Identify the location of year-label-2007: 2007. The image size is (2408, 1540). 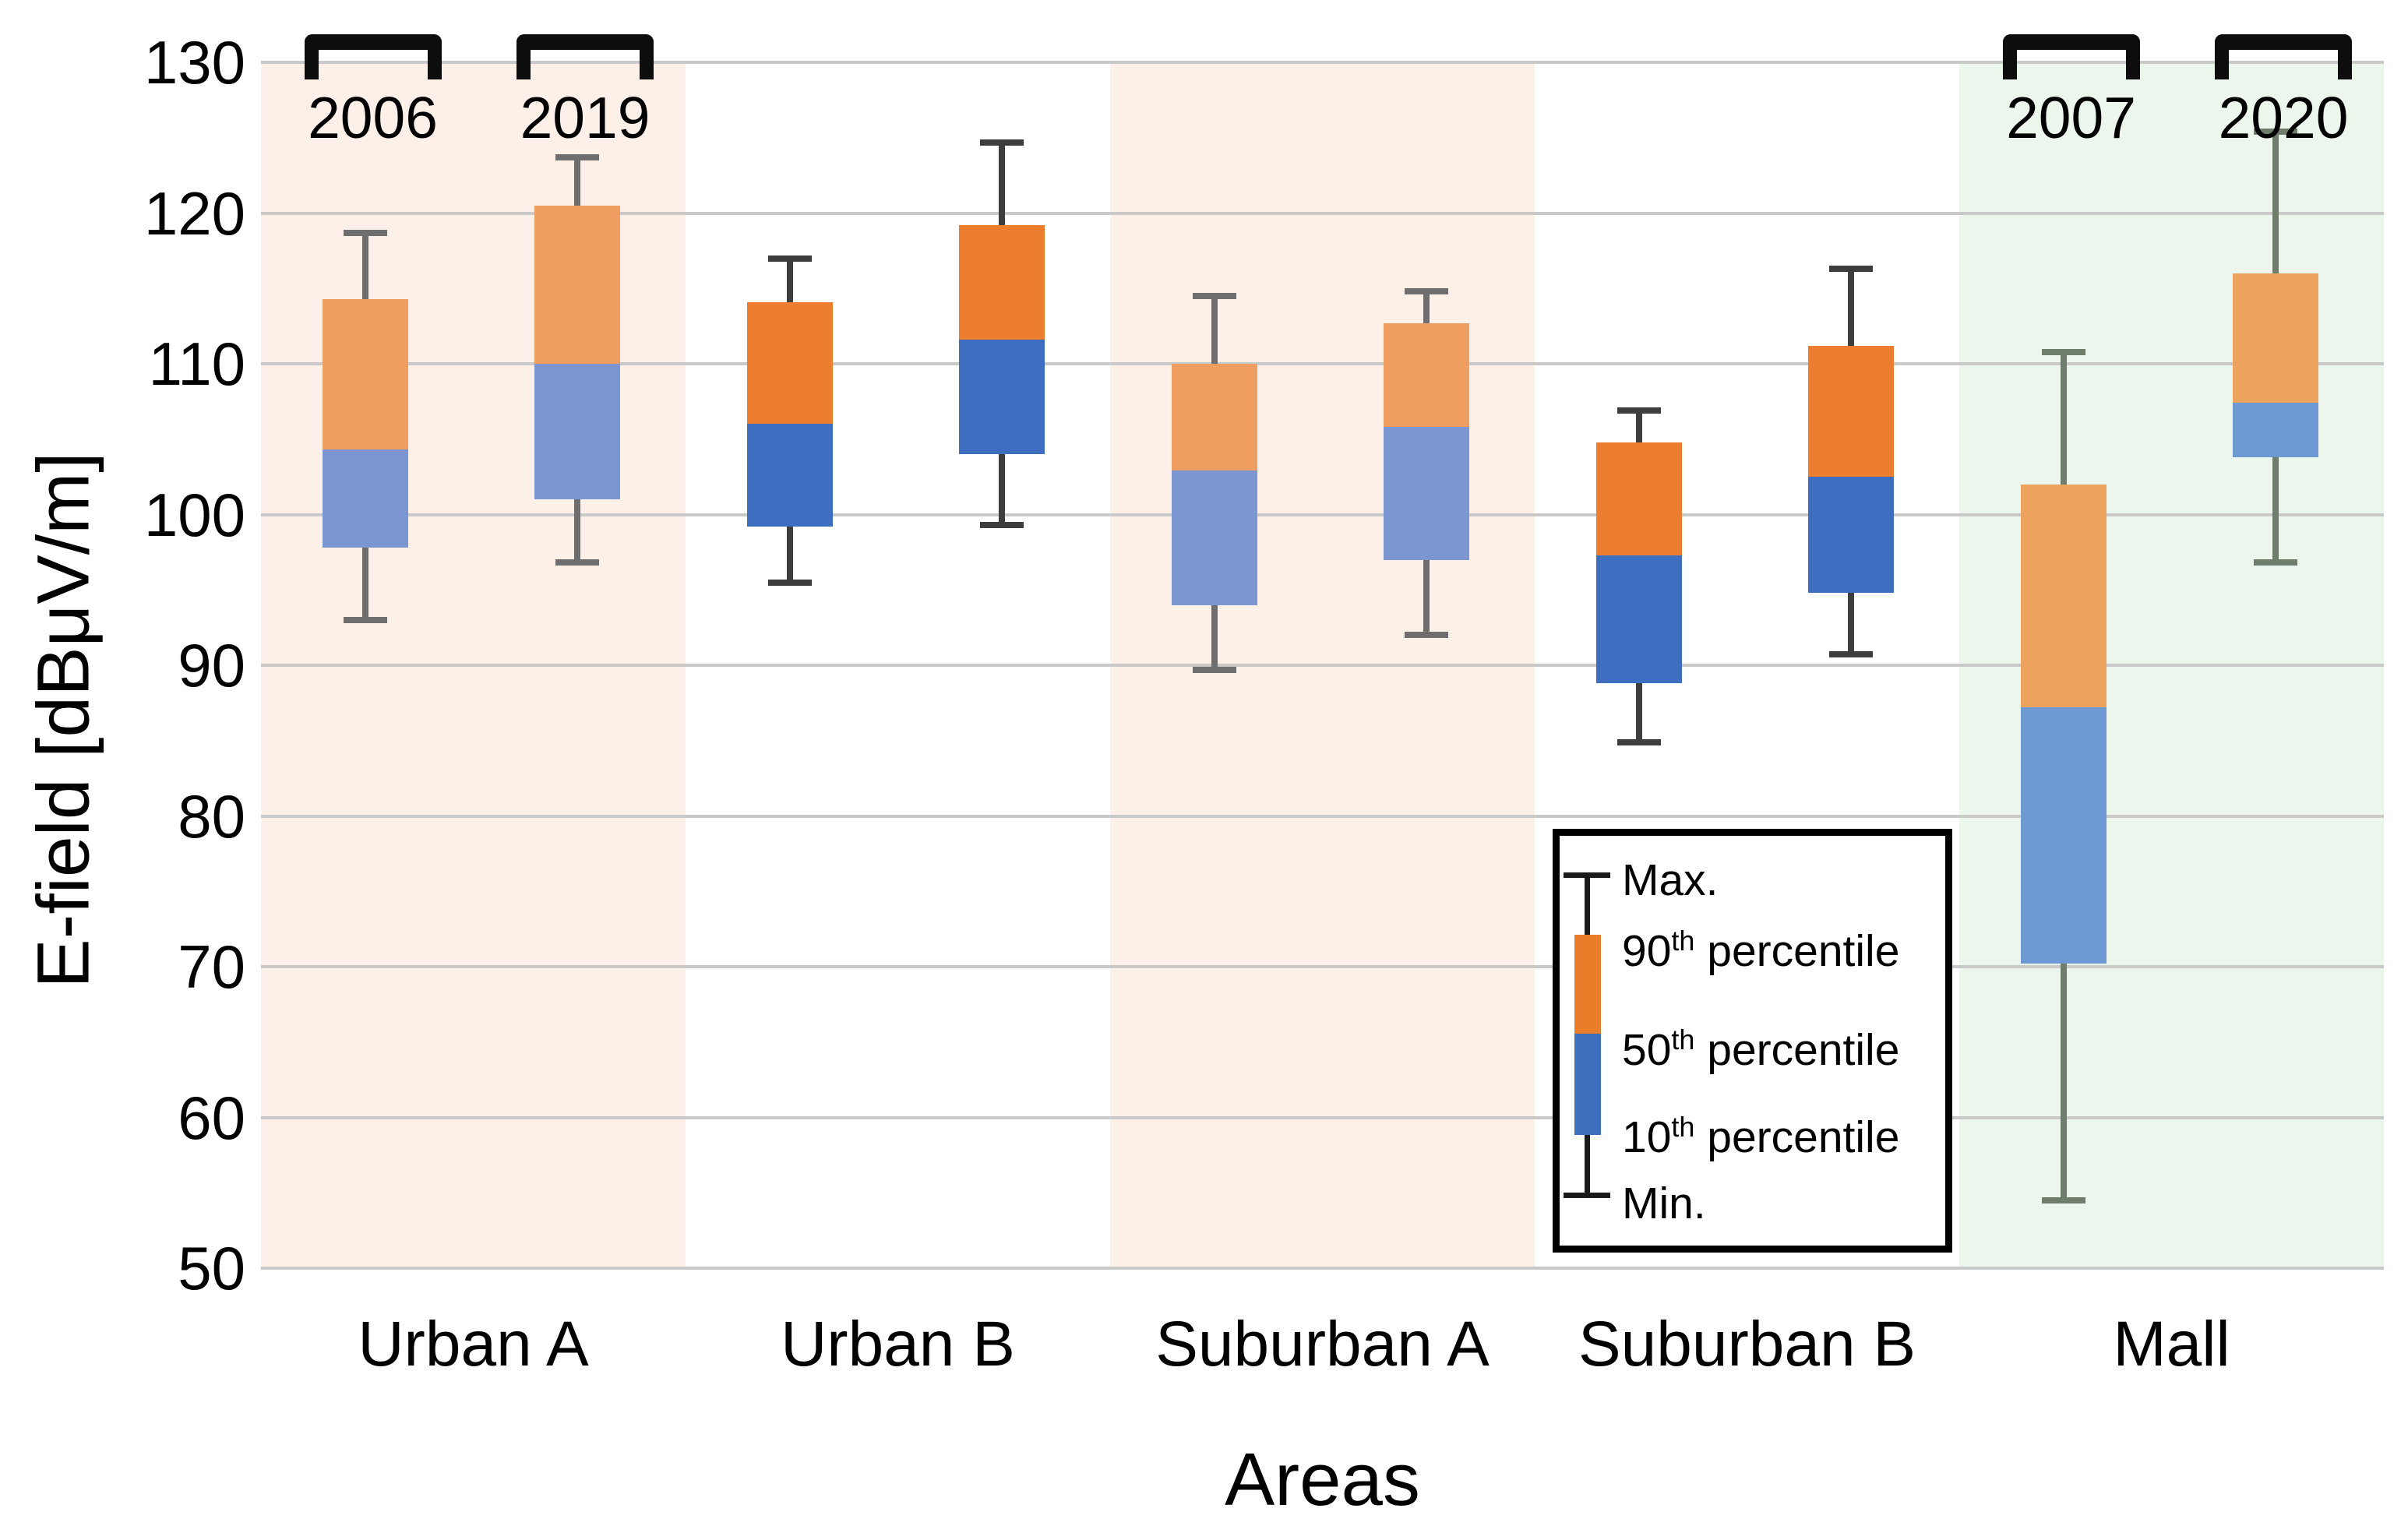
(2071, 117).